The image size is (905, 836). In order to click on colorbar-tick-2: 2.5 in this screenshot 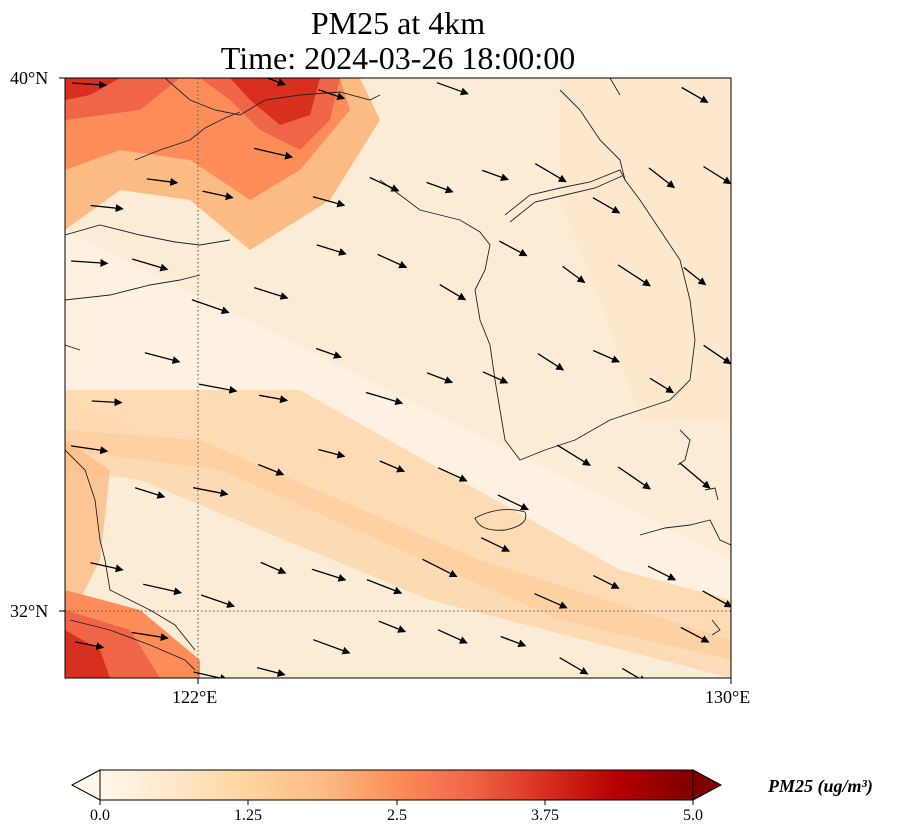, I will do `click(397, 815)`.